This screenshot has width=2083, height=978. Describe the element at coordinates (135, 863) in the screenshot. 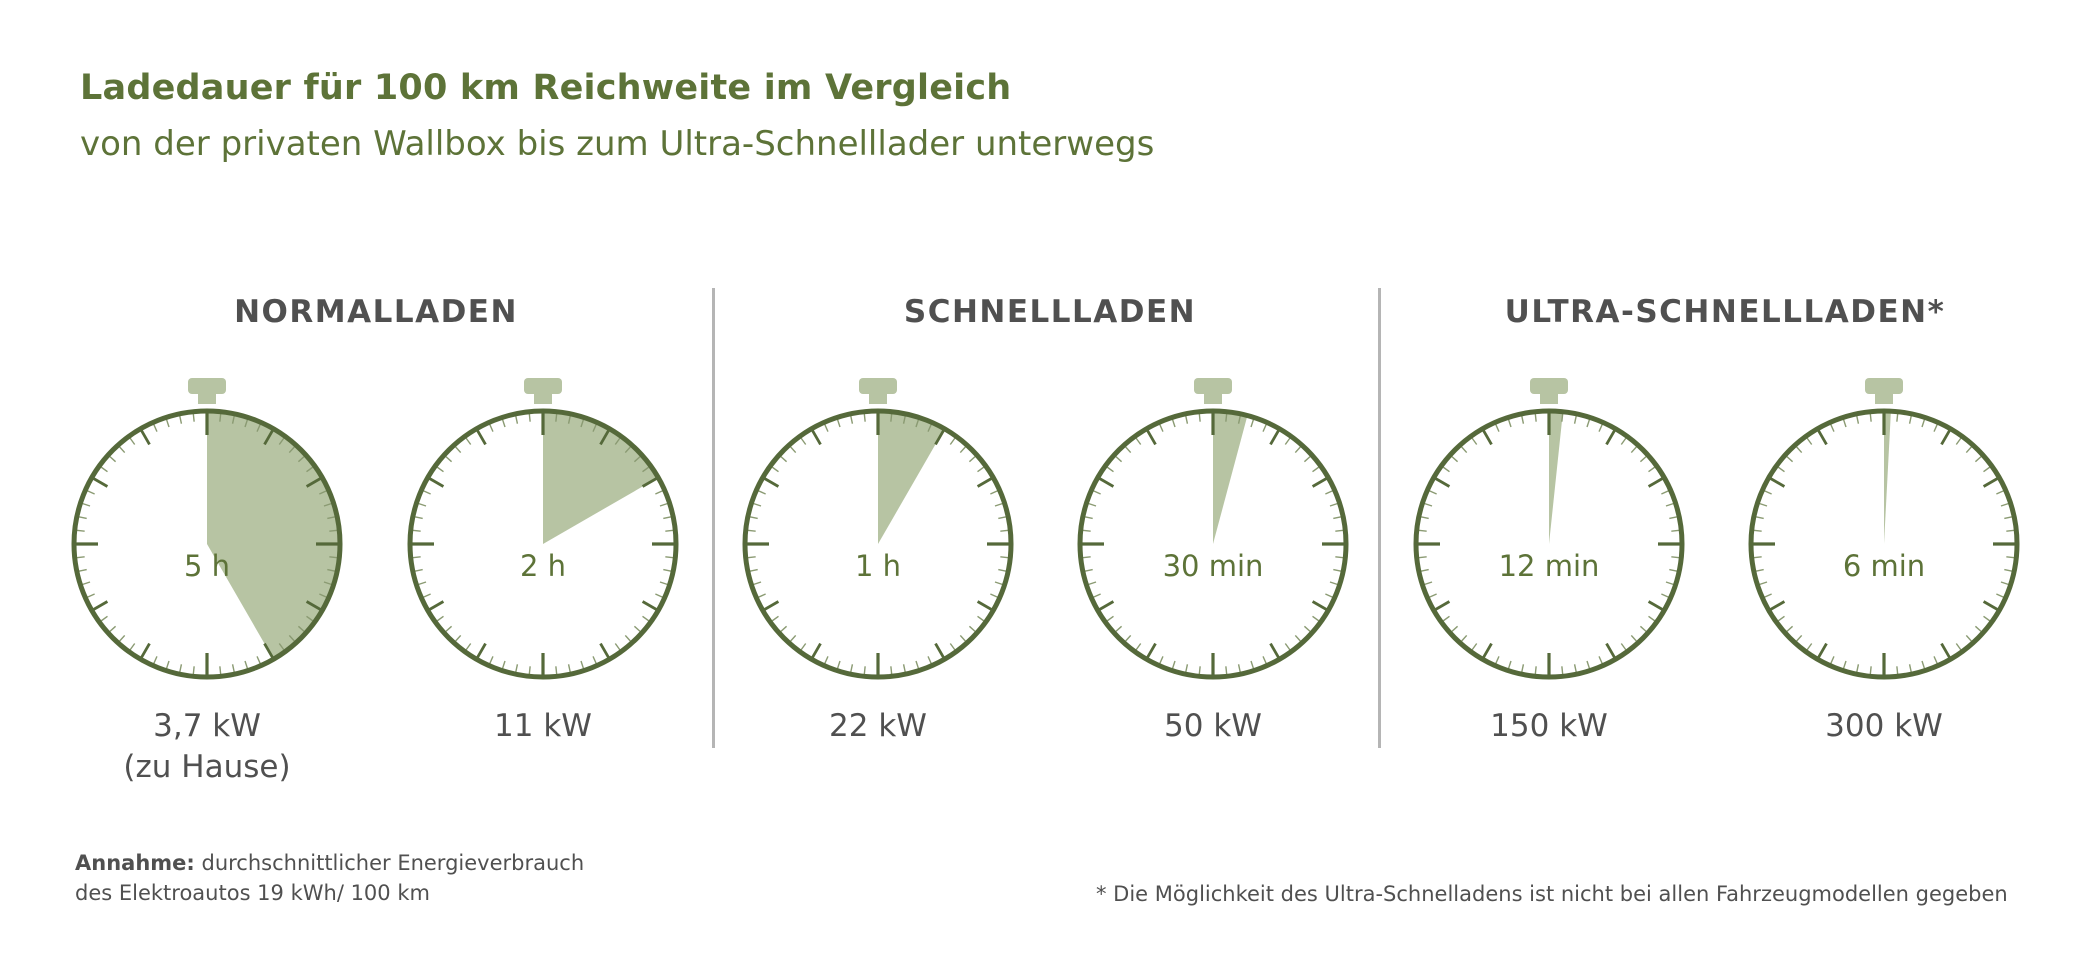

I see `assumption-lead: Annahme:` at that location.